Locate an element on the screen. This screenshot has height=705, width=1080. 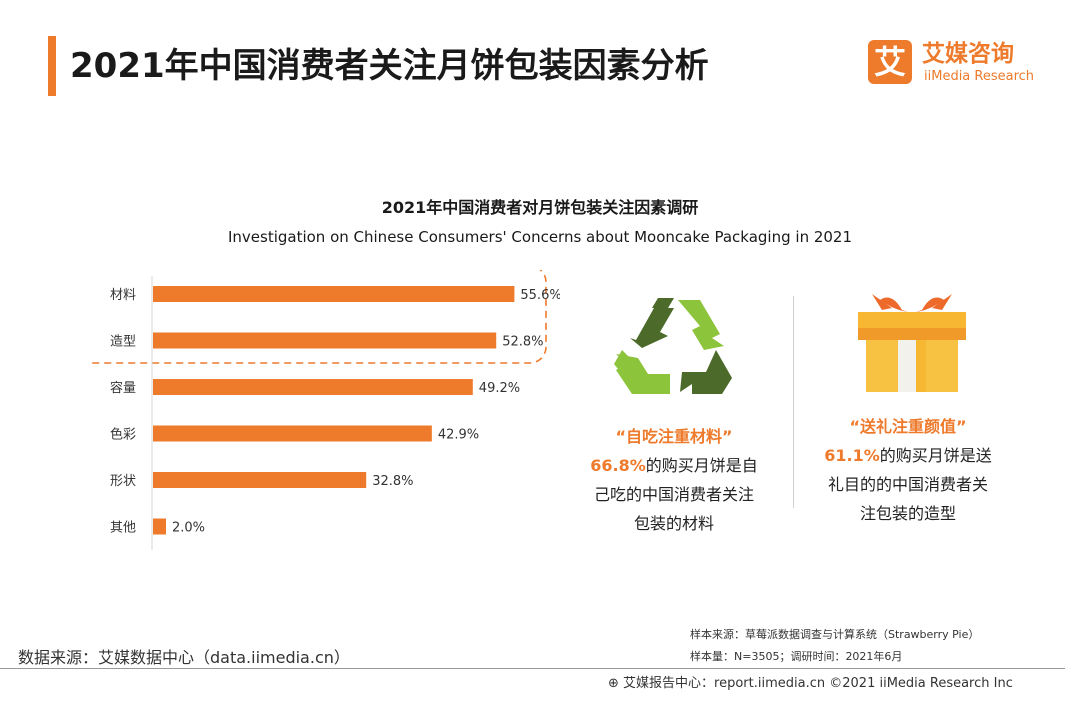
gift-icon is located at coordinates (912, 343).